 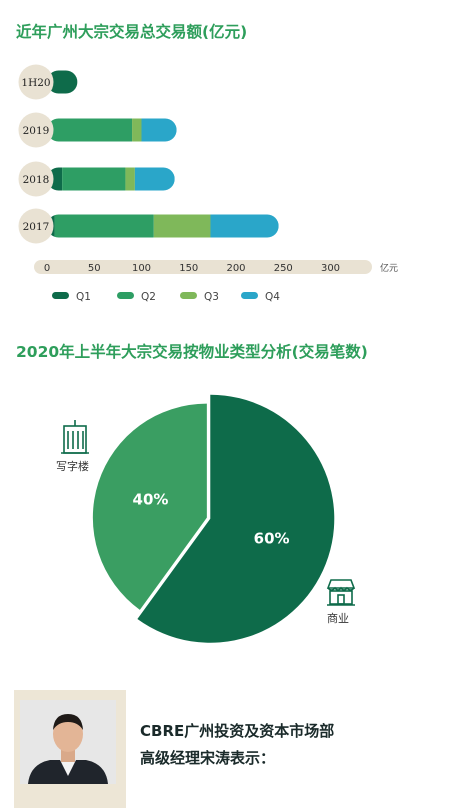 What do you see at coordinates (75, 437) in the screenshot?
I see `office-building-icon` at bounding box center [75, 437].